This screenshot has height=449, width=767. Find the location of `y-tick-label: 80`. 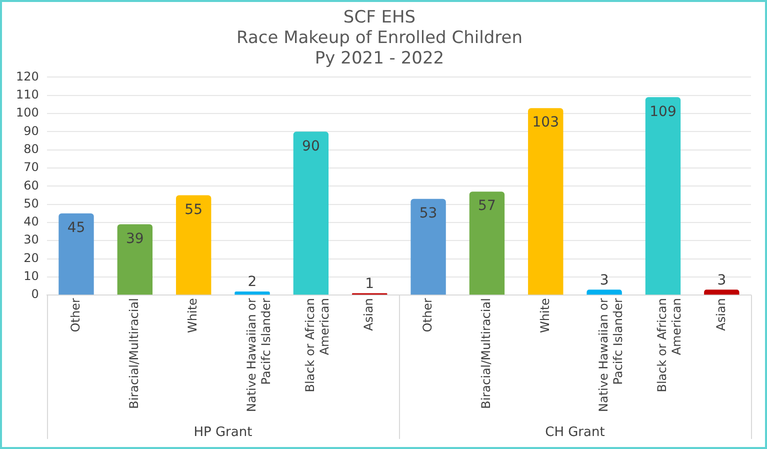

y-tick-label: 80 is located at coordinates (31, 149).